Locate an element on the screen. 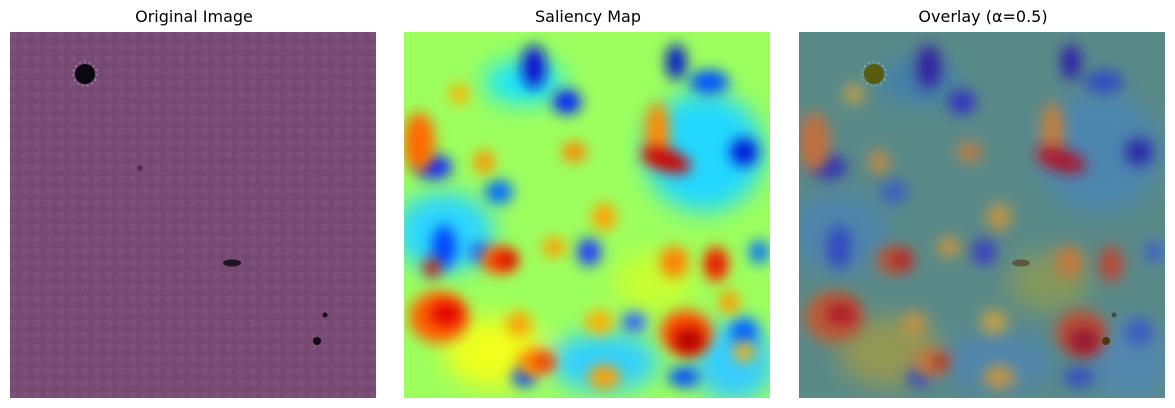  original-image-title: Original Image is located at coordinates (194, 16).